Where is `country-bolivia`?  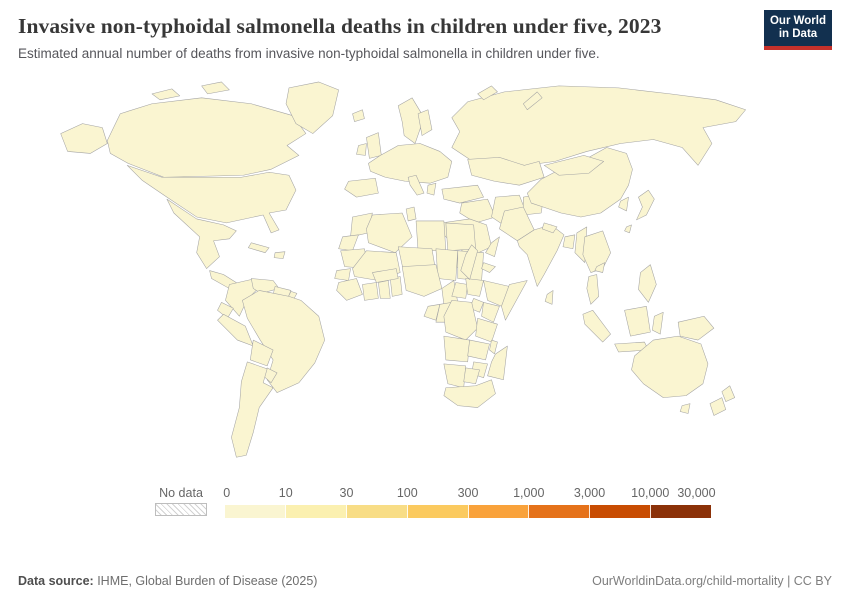
country-bolivia is located at coordinates (261, 353).